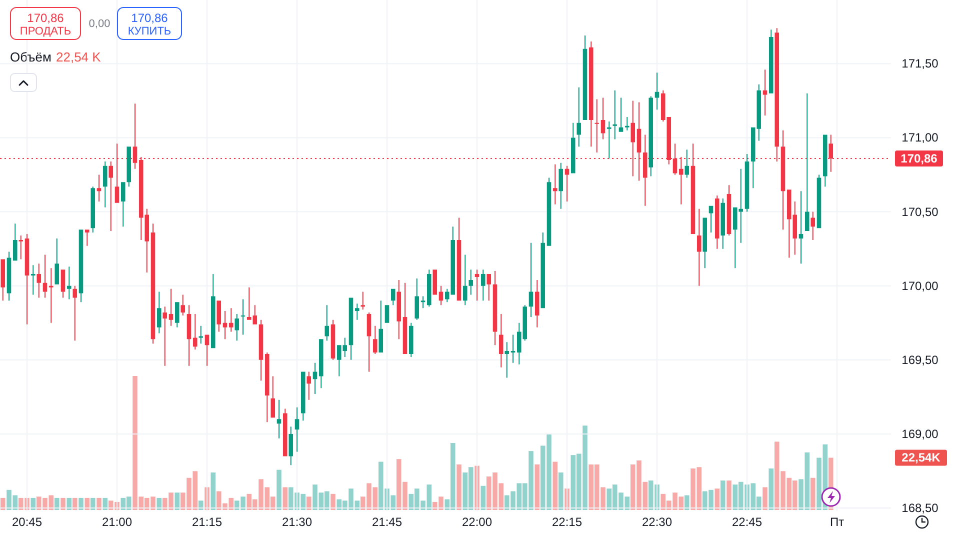 This screenshot has height=538, width=955. Describe the element at coordinates (747, 522) in the screenshot. I see `x-tick-label: 22:45` at that location.